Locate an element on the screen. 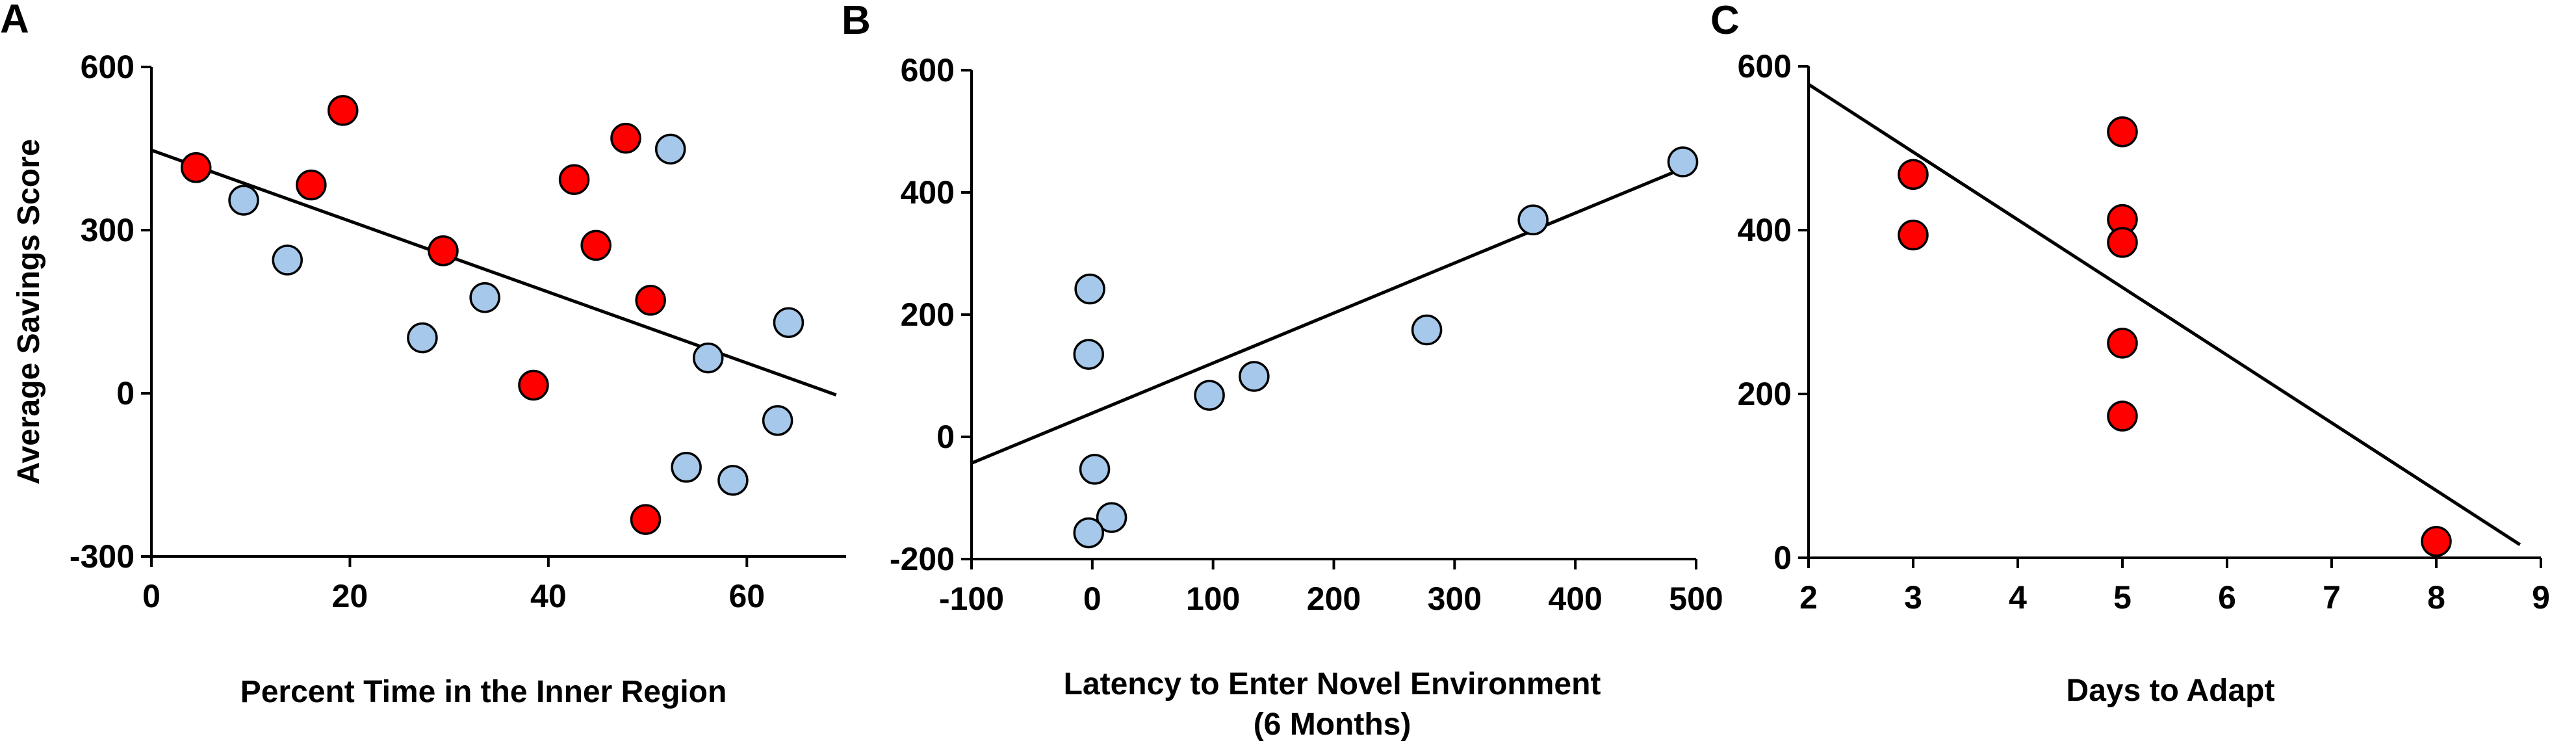 The image size is (2576, 745). x-tick-label: 100 is located at coordinates (1213, 599).